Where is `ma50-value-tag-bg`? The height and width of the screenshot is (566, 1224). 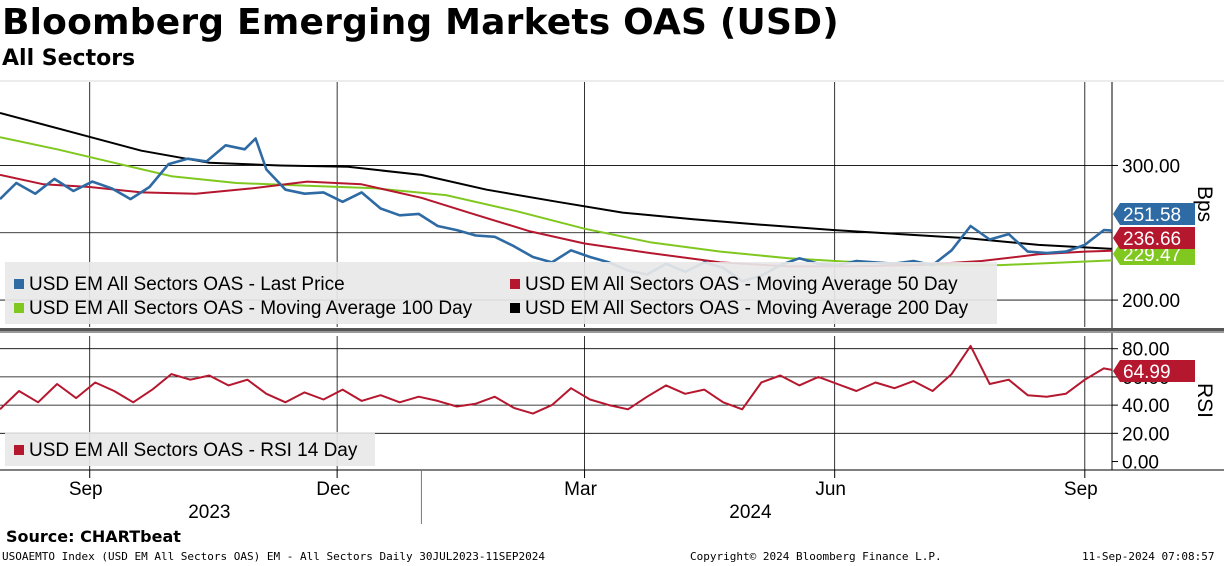
ma50-value-tag-bg is located at coordinates (1154, 238).